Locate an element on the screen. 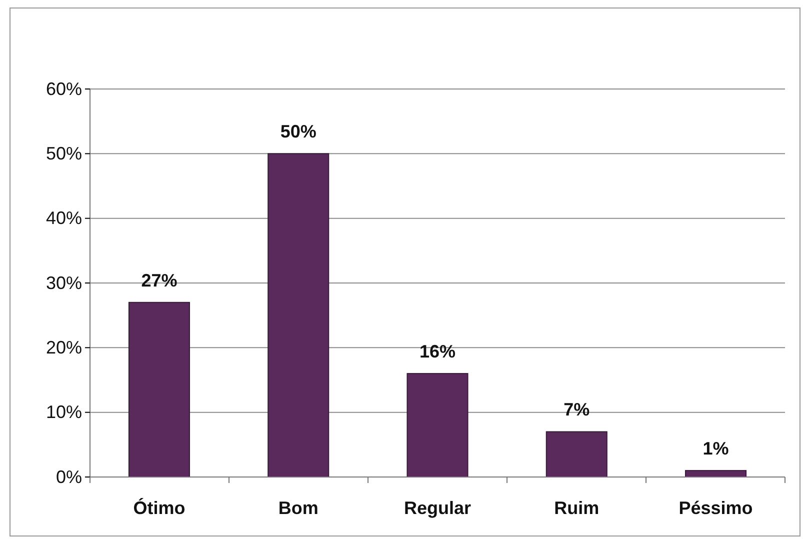 This screenshot has width=803, height=539. y-tick-label: 50% is located at coordinates (64, 153).